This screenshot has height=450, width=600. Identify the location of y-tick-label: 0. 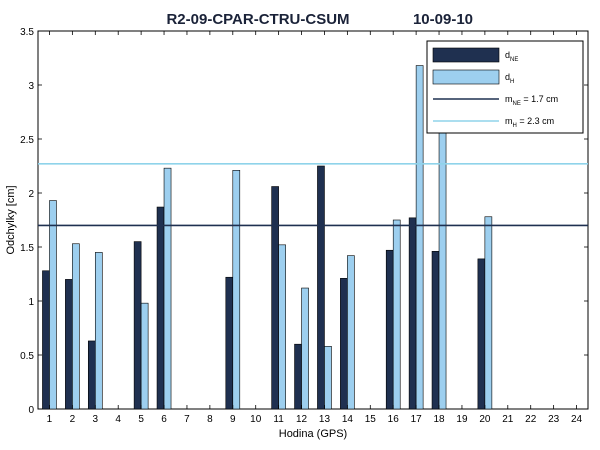
(31, 410).